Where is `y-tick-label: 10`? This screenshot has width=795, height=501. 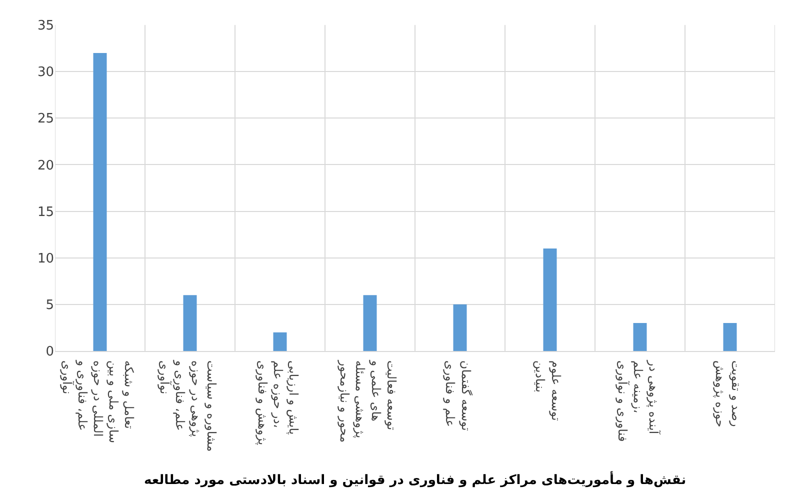 y-tick-label: 10 is located at coordinates (45, 258).